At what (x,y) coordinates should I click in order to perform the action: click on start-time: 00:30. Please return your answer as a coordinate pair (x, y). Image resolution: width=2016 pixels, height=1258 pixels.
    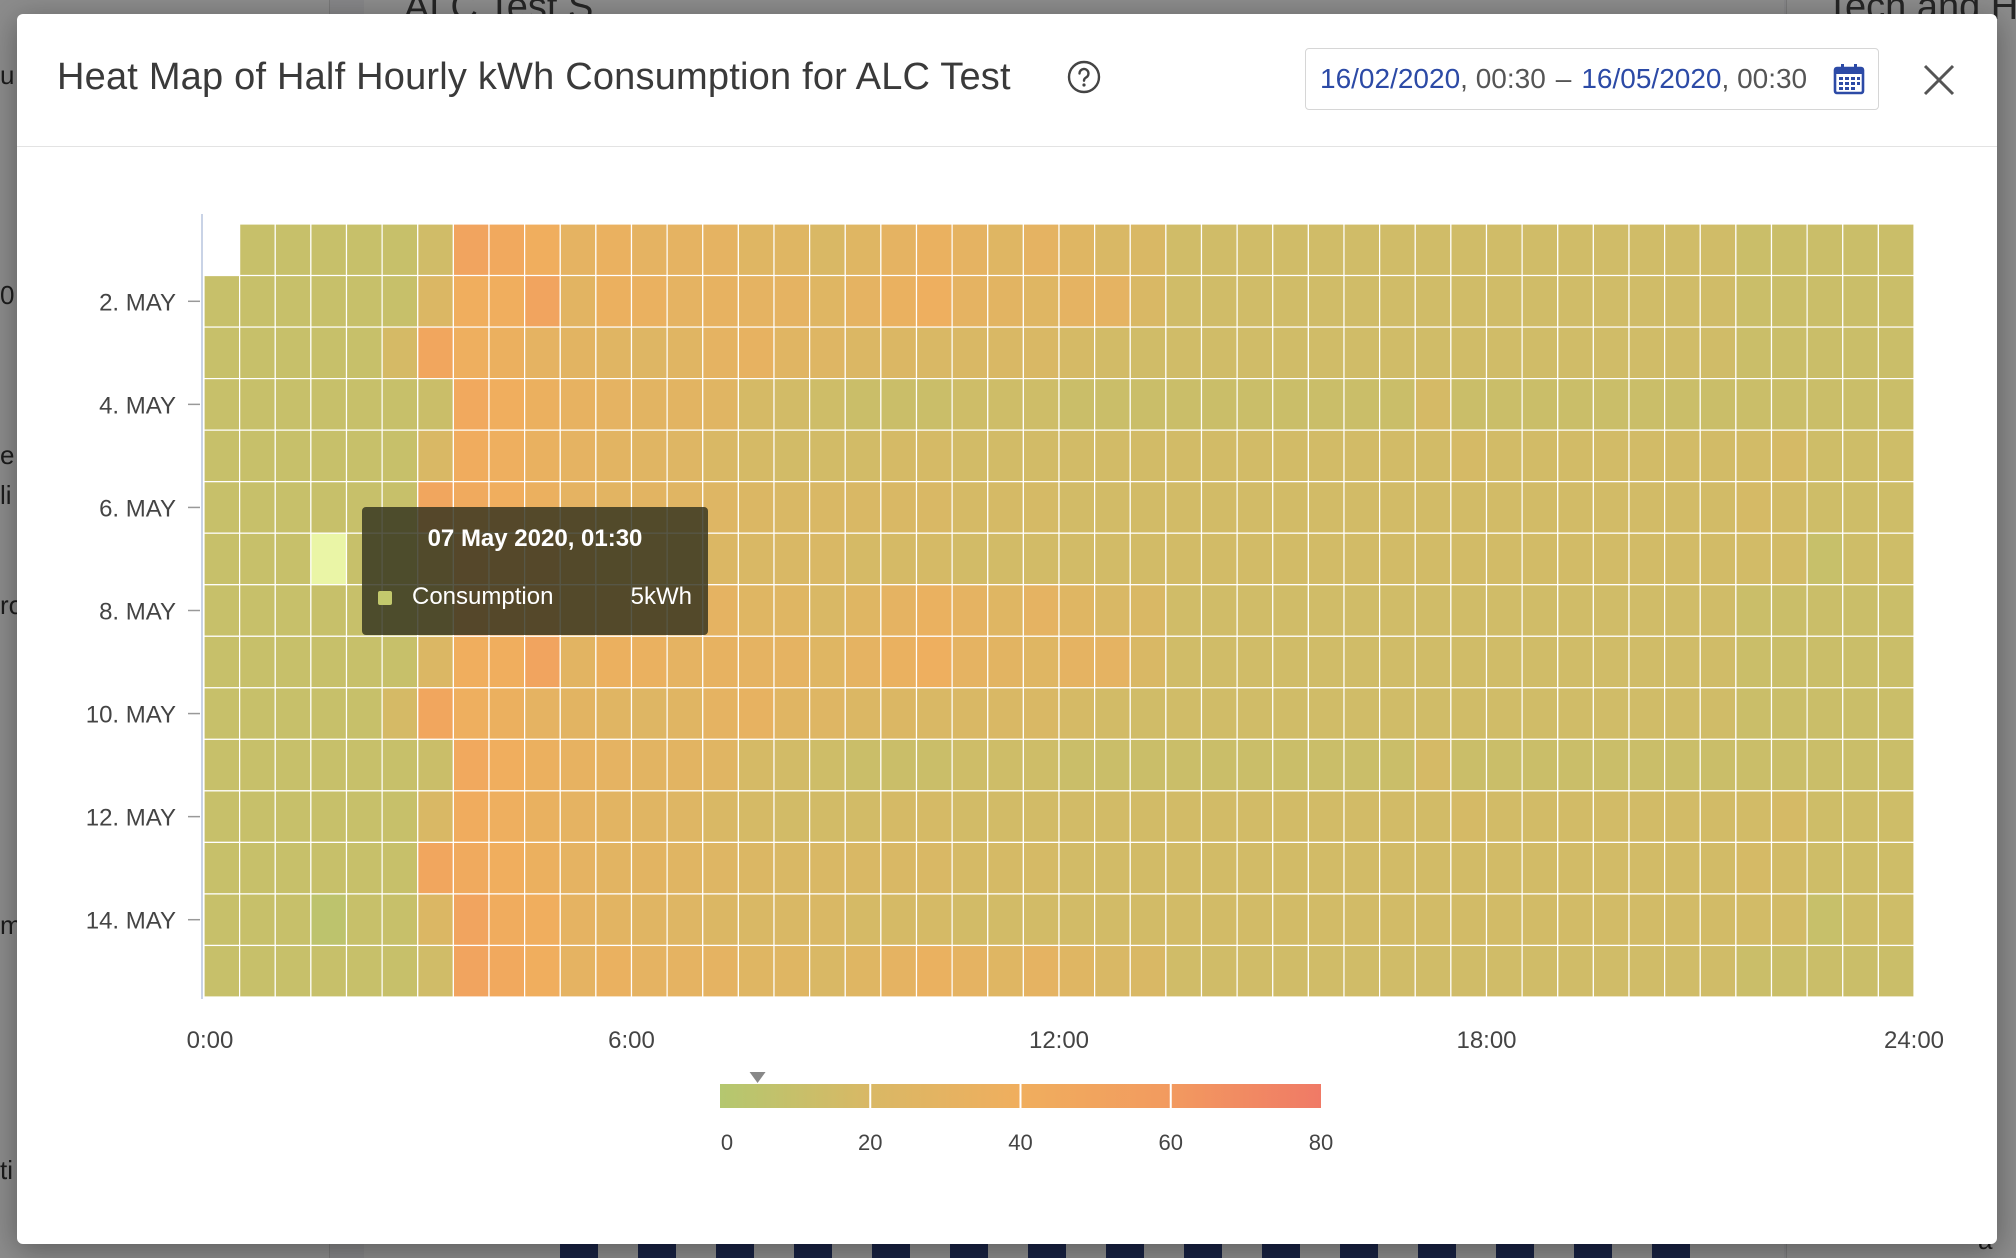
    Looking at the image, I should click on (1510, 78).